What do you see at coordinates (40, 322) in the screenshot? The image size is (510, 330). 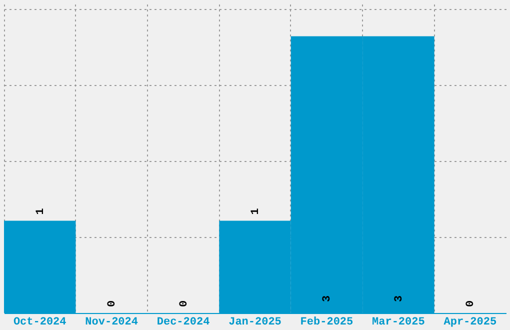 I see `x-tick-label: Oct-2024` at bounding box center [40, 322].